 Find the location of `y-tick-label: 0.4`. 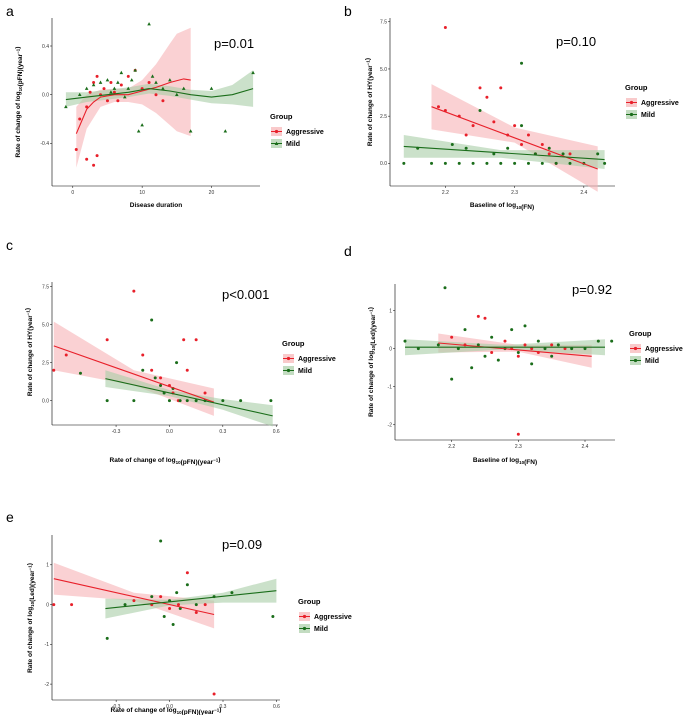

y-tick-label: 0.4 is located at coordinates (45, 47).